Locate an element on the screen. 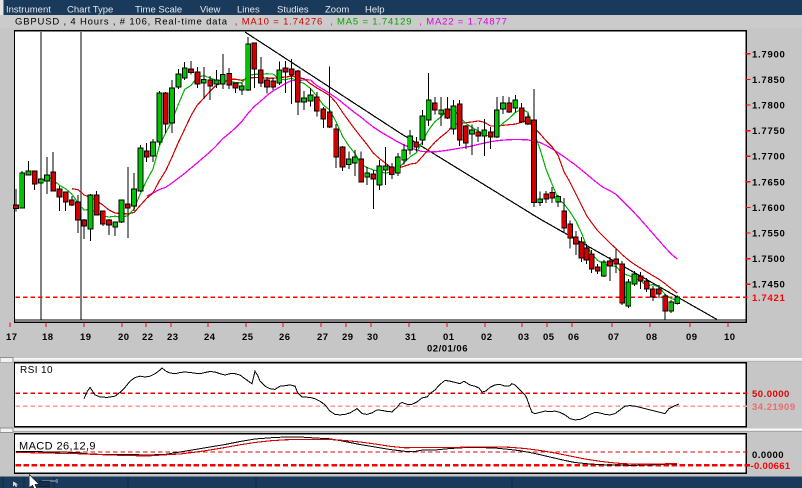  svg-text: Lines is located at coordinates (248, 10).